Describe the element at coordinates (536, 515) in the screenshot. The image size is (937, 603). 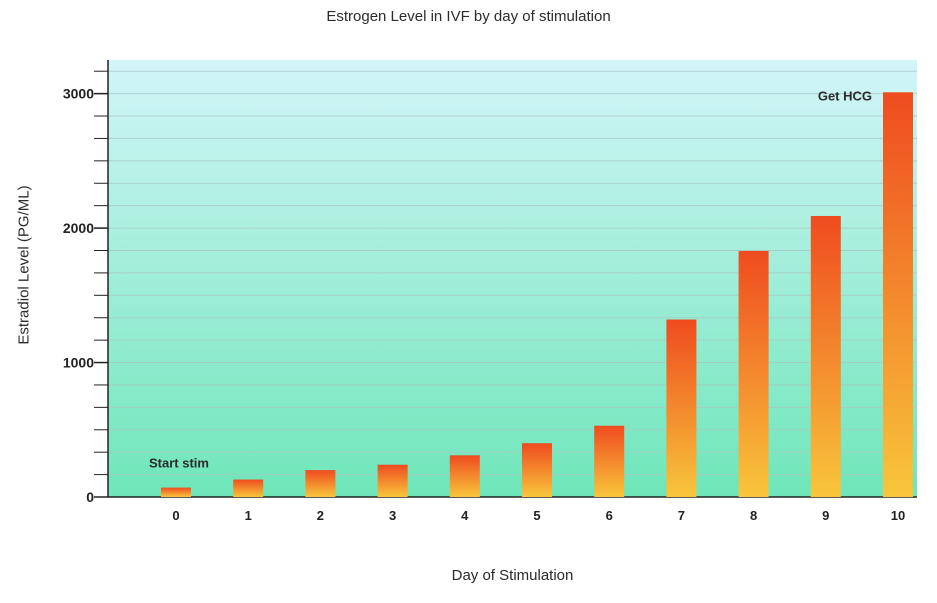
I see `x-tick-label: 5` at that location.